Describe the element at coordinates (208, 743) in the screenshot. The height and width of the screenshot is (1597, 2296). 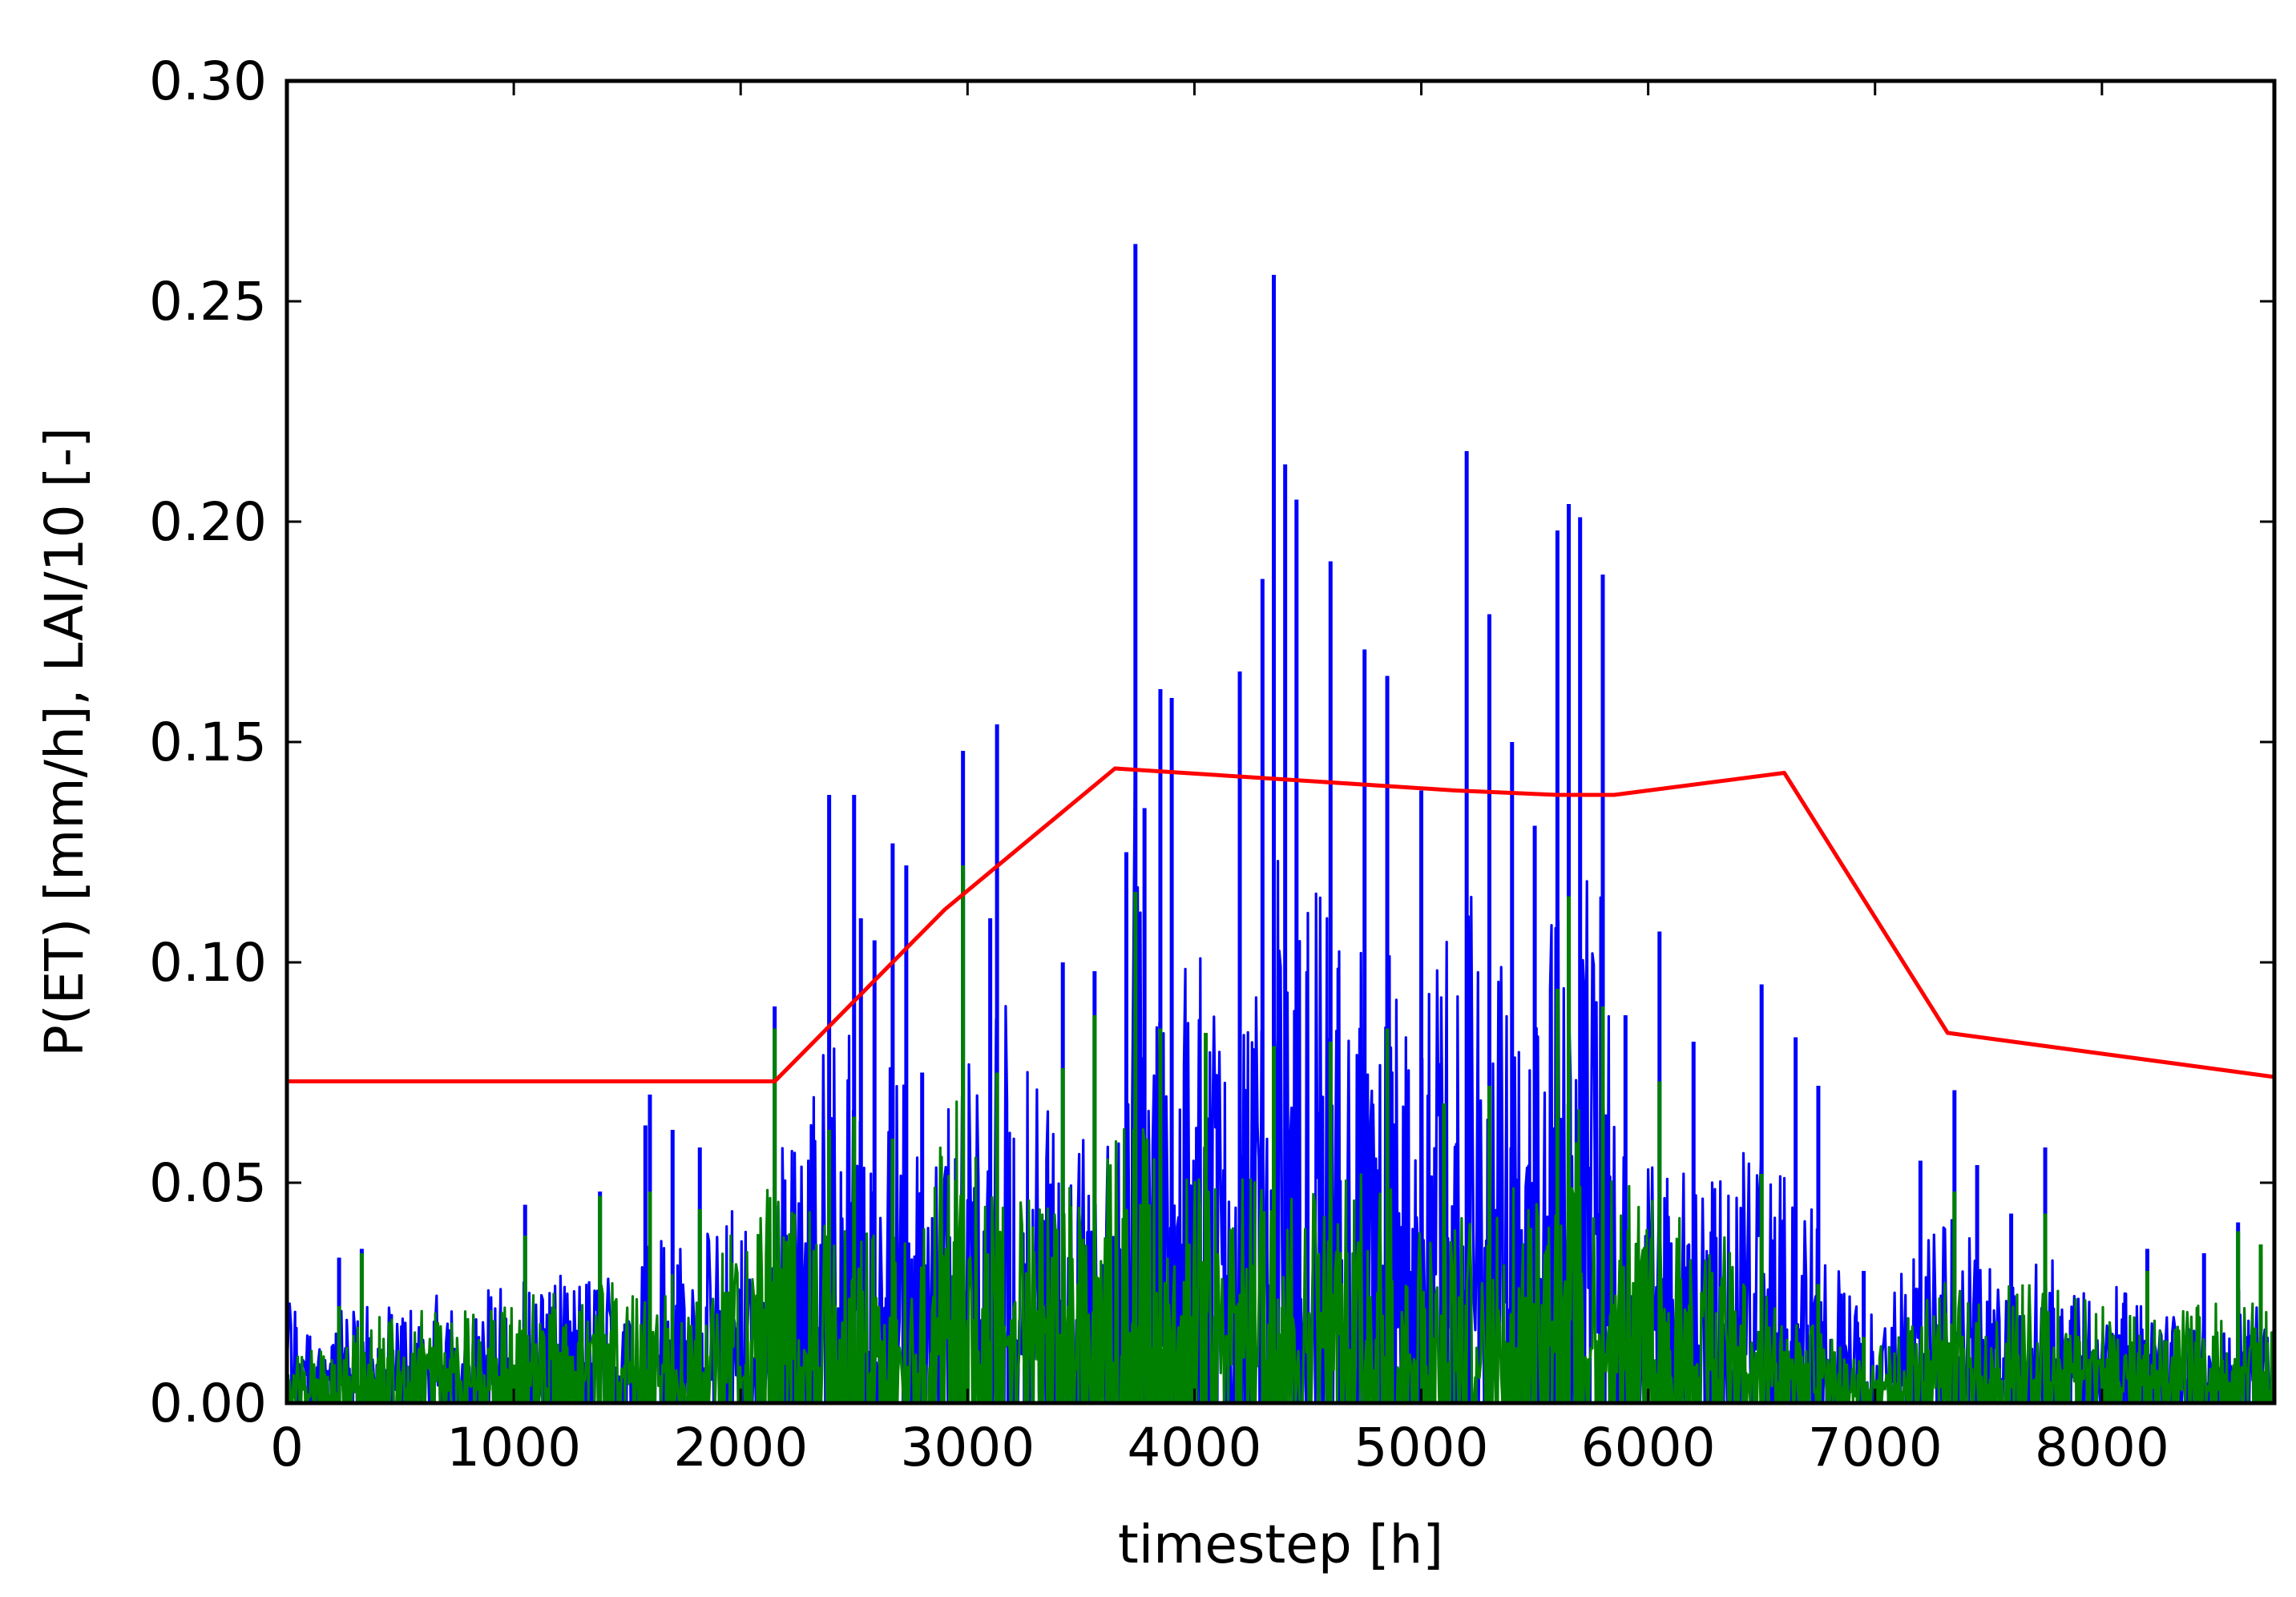
I see `y-tick-label: 0.15` at that location.